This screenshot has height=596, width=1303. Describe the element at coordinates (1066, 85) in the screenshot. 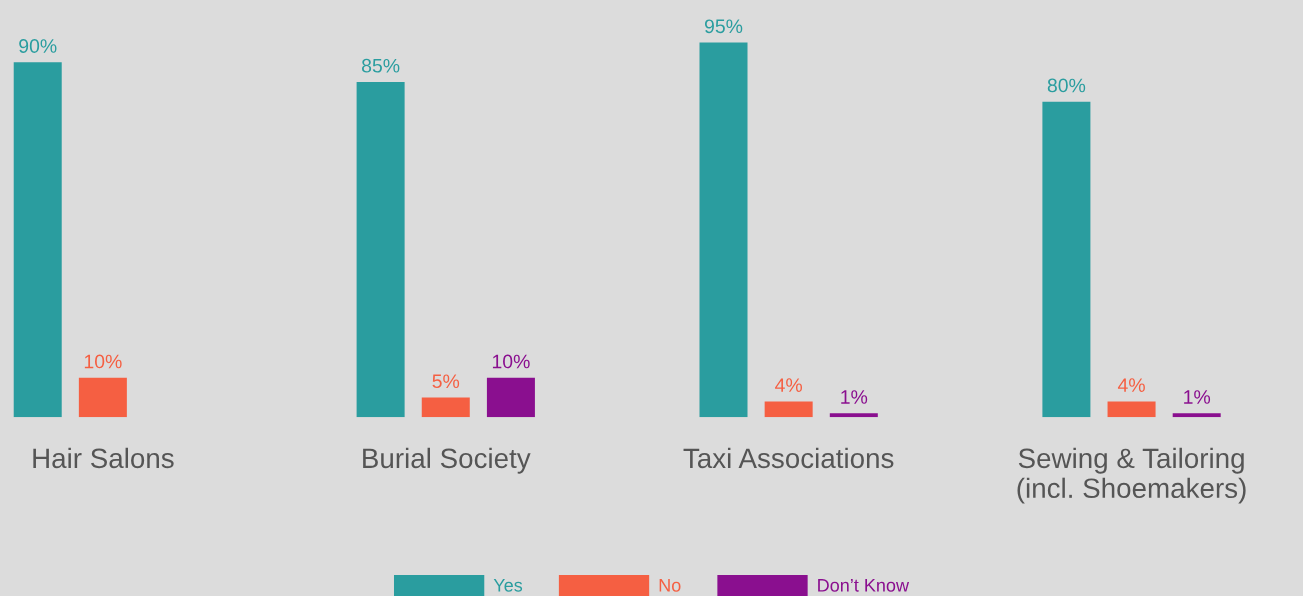

I see `data-label: 80%` at that location.